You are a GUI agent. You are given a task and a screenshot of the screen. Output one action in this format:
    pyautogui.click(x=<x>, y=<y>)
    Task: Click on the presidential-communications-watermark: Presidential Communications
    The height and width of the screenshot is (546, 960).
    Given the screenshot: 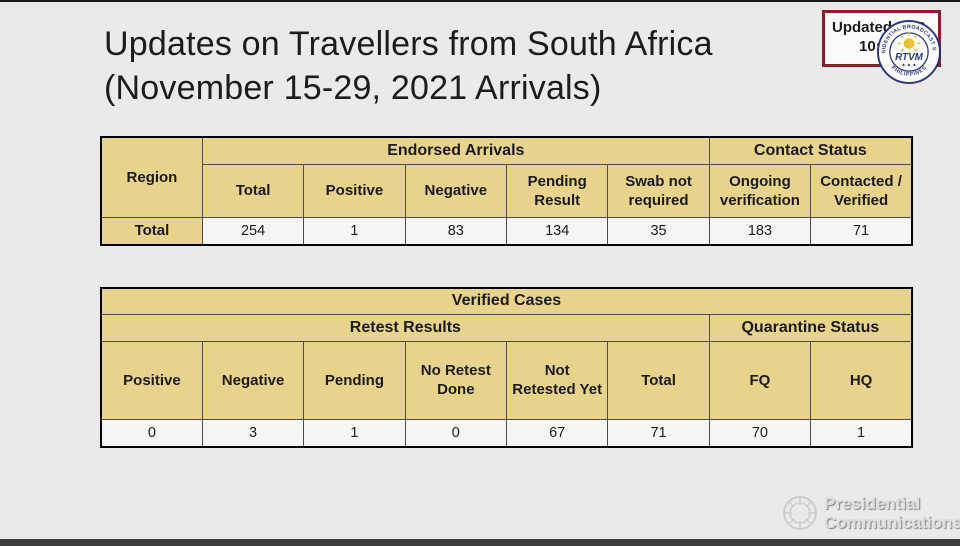 What is the action you would take?
    pyautogui.click(x=871, y=513)
    